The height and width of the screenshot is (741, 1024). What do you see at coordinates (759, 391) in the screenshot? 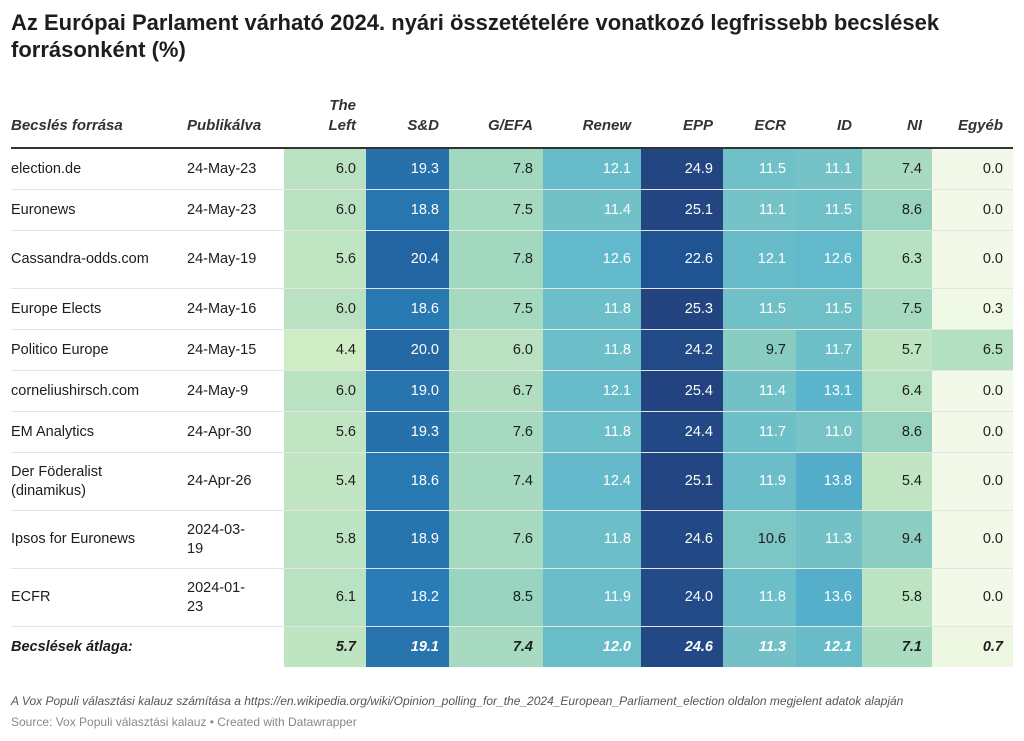
I see `value-cell-ecr: 11.4` at bounding box center [759, 391].